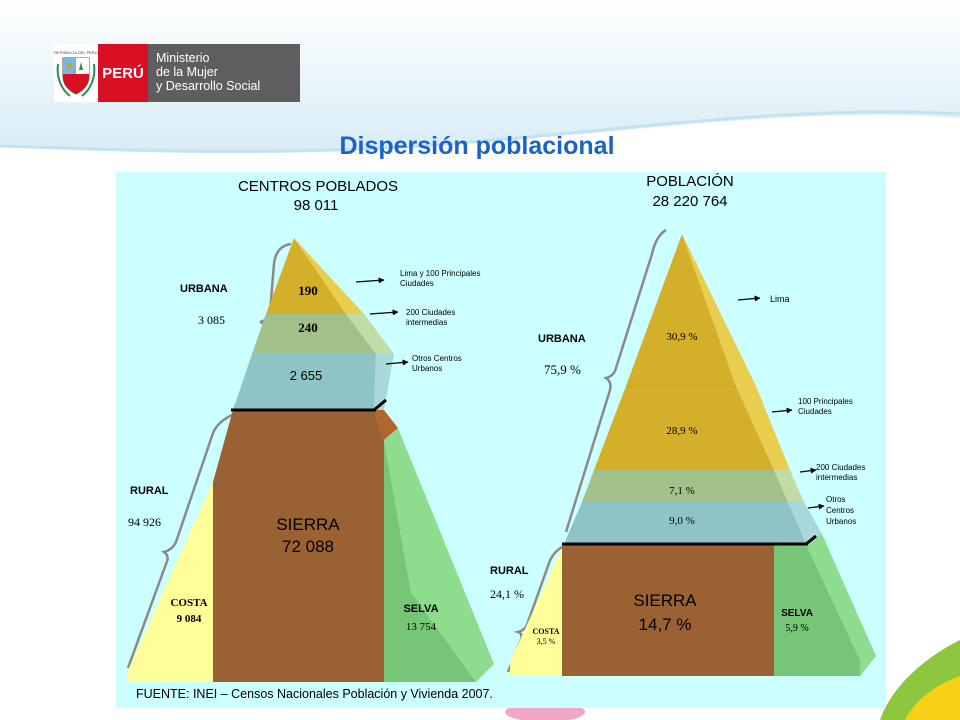 The height and width of the screenshot is (720, 960). I want to click on page-title: Dispersión poblacional, so click(477, 146).